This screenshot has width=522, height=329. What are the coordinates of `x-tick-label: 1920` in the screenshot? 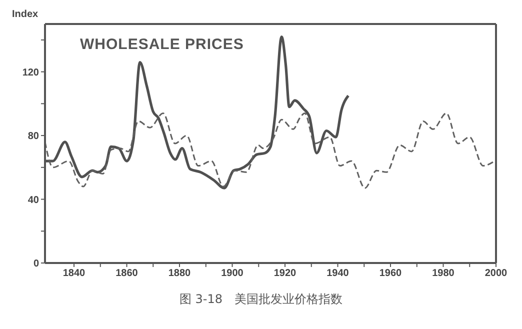 It's located at (285, 274).